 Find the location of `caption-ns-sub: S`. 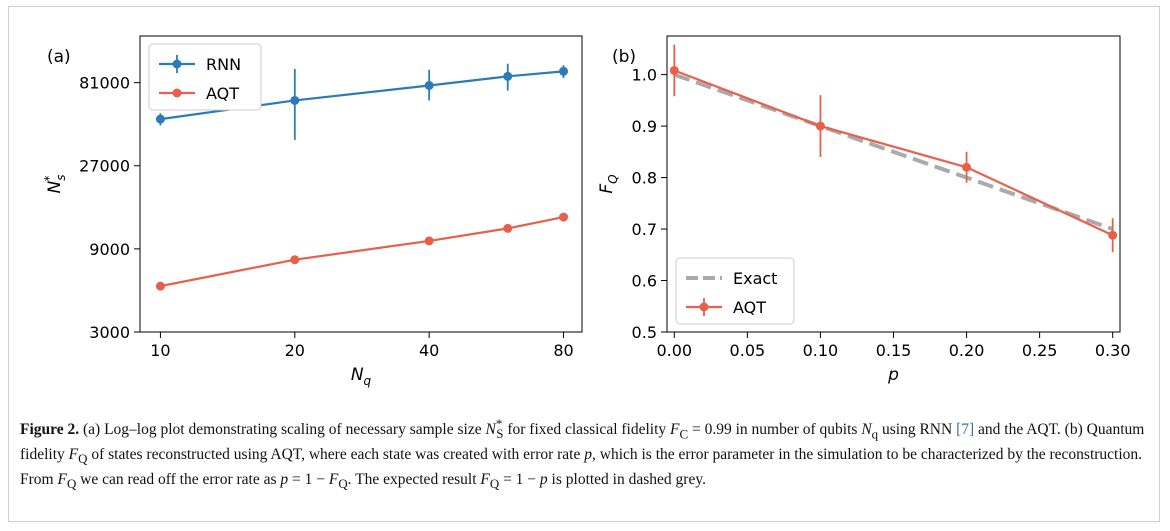

caption-ns-sub: S is located at coordinates (500, 434).